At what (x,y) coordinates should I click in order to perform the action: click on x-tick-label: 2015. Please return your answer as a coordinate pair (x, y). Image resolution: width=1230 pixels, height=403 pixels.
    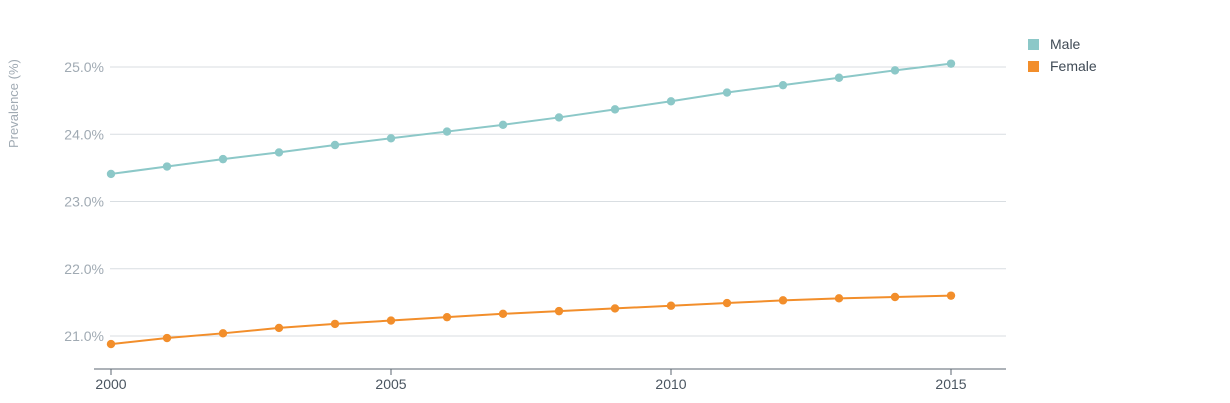
    Looking at the image, I should click on (950, 384).